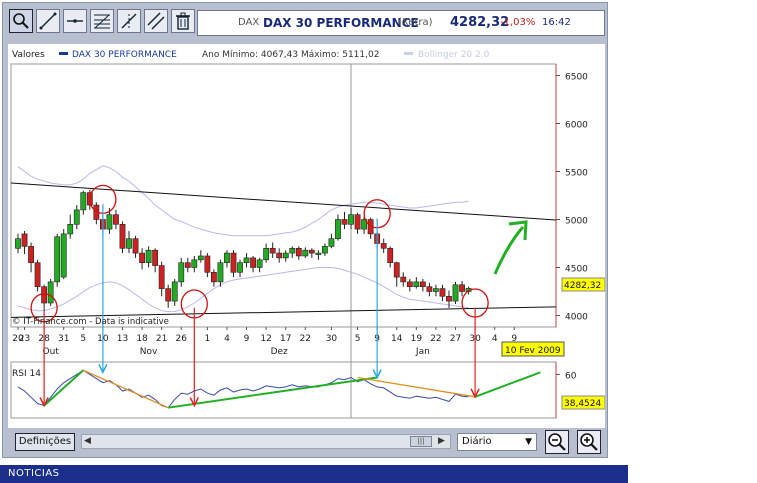 Image resolution: width=757 pixels, height=483 pixels. What do you see at coordinates (21, 21) in the screenshot?
I see `zoom-tool-button` at bounding box center [21, 21].